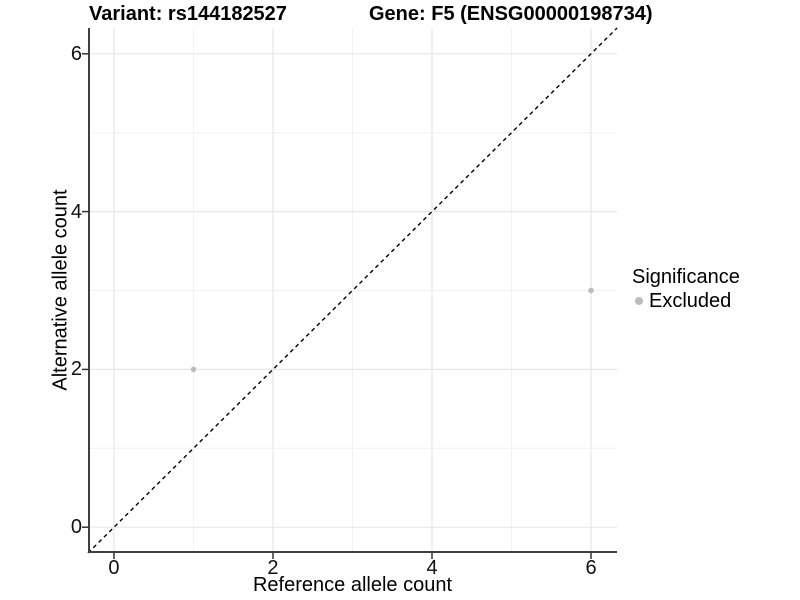  What do you see at coordinates (639, 301) in the screenshot?
I see `legend-point-icon` at bounding box center [639, 301].